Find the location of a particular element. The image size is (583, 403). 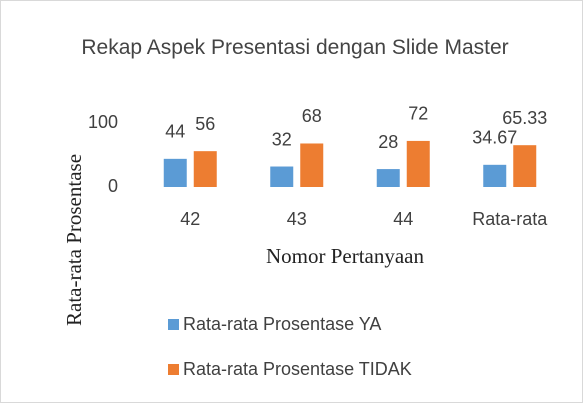

data-label: 68 is located at coordinates (312, 116).